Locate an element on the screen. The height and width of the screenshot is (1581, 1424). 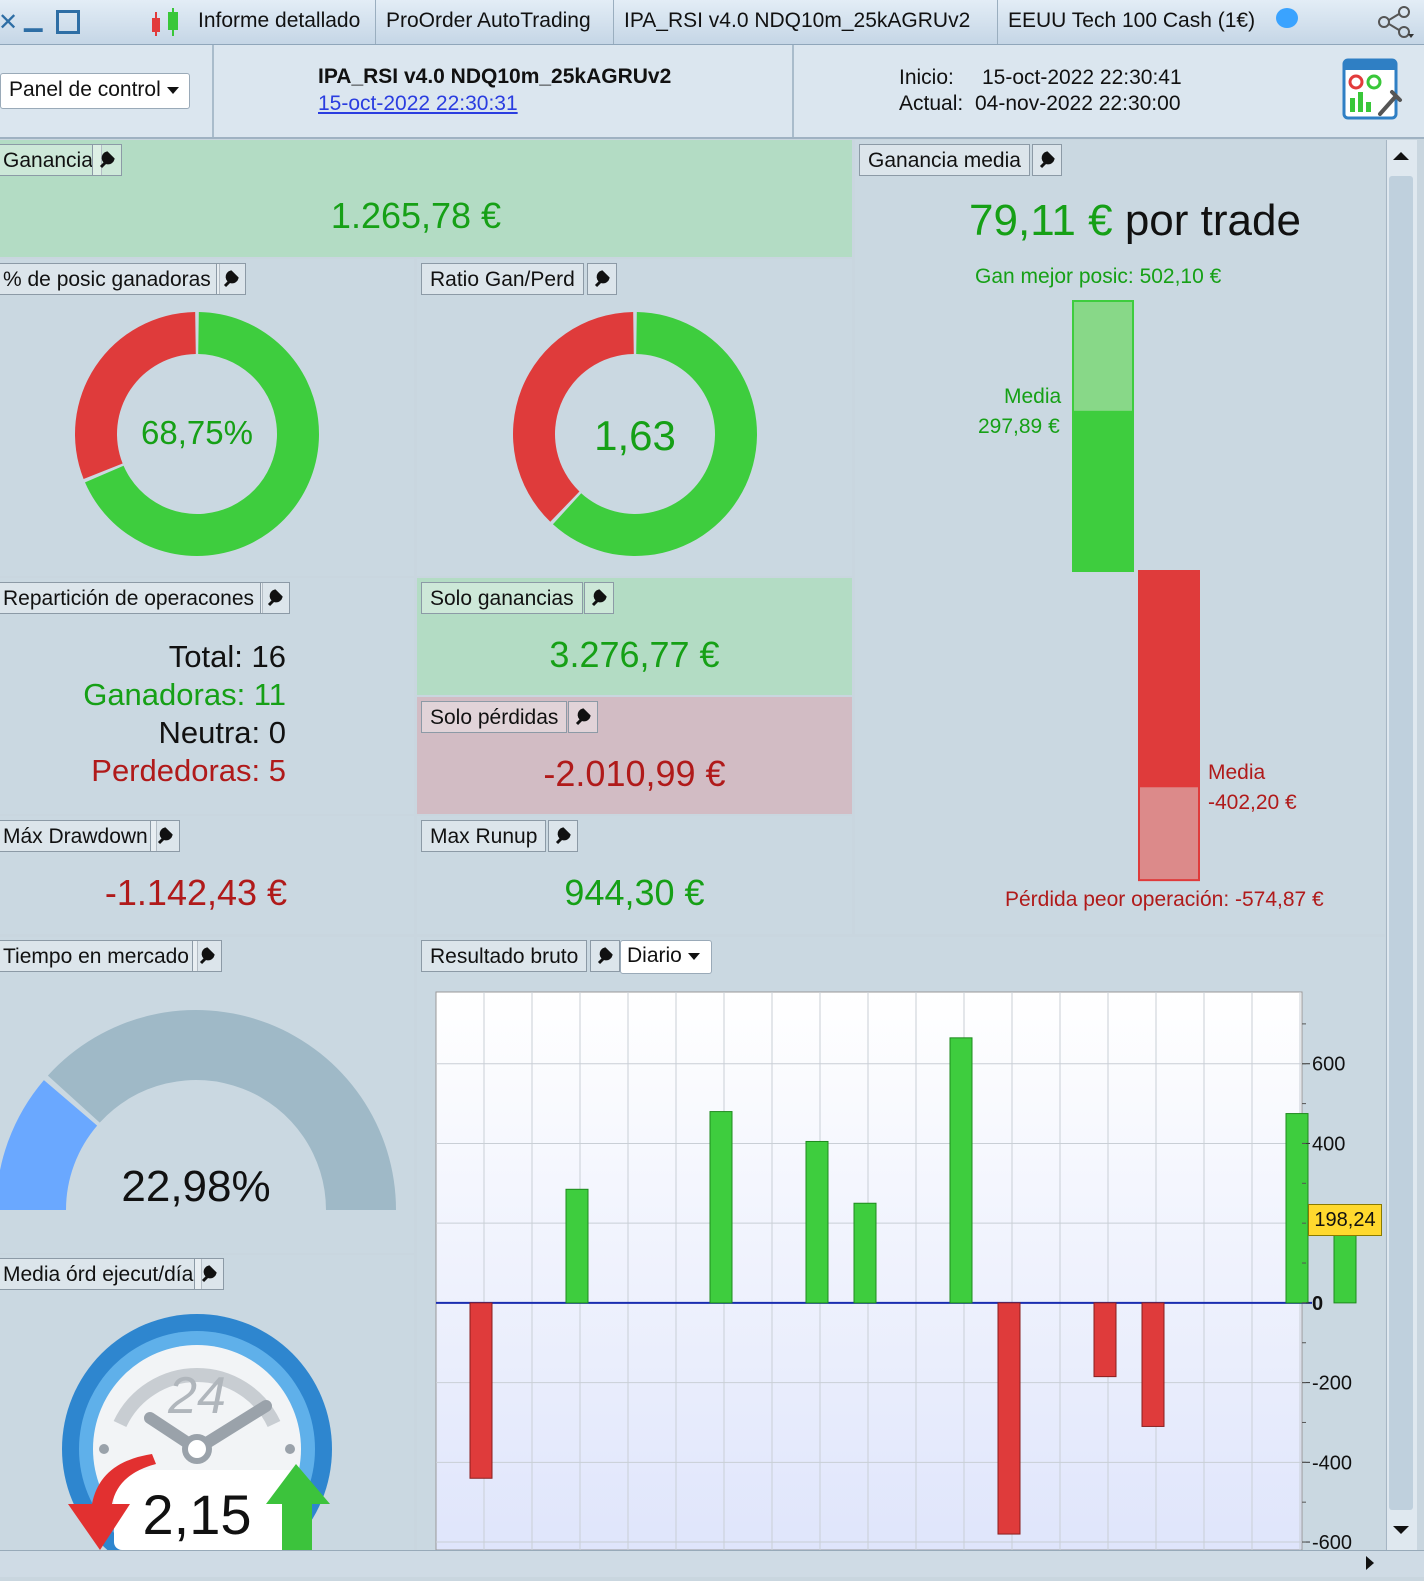
horizontal-scrollbar is located at coordinates (712, 1563).